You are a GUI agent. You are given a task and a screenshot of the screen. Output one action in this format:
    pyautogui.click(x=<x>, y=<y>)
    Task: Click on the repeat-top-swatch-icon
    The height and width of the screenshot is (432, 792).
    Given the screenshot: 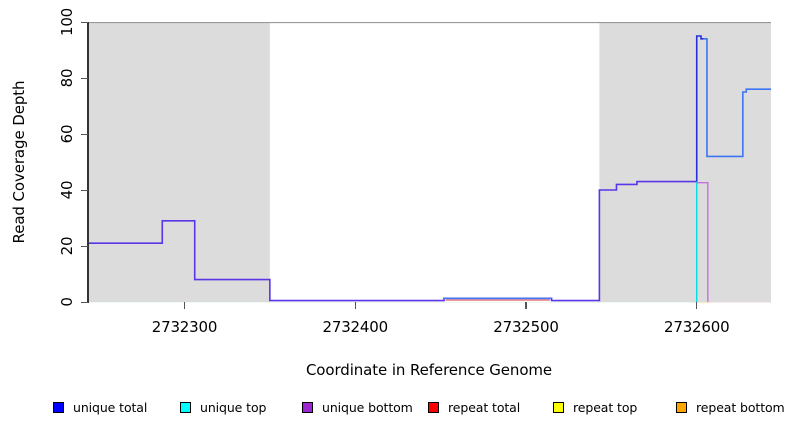 What is the action you would take?
    pyautogui.click(x=558, y=407)
    